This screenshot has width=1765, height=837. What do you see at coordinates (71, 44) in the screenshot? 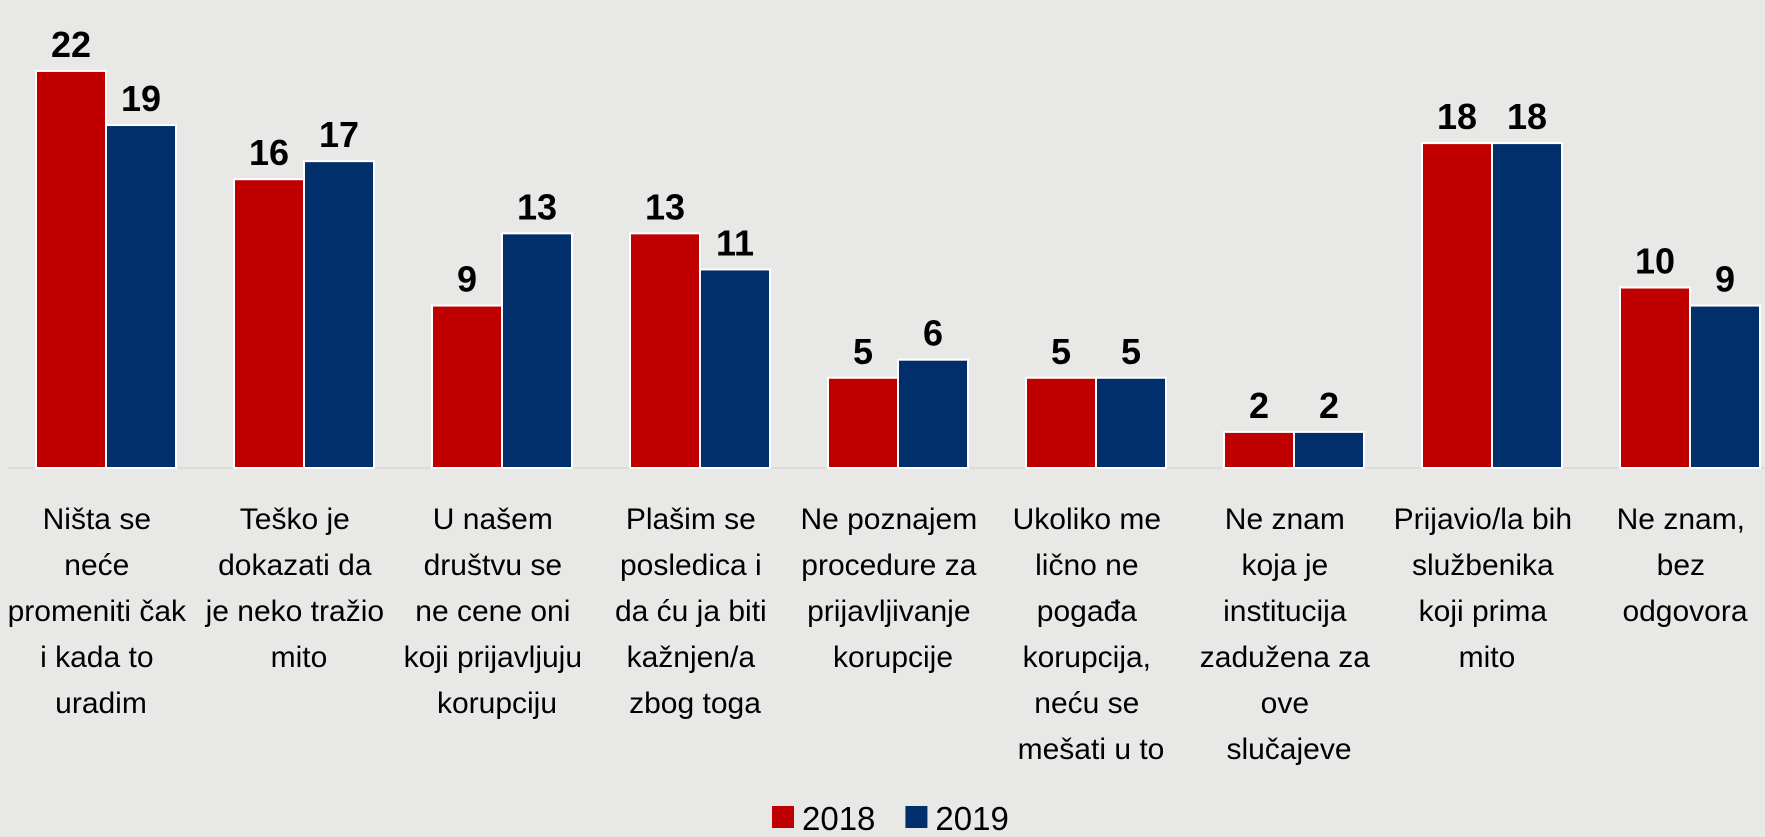
I see `data-label: 22` at bounding box center [71, 44].